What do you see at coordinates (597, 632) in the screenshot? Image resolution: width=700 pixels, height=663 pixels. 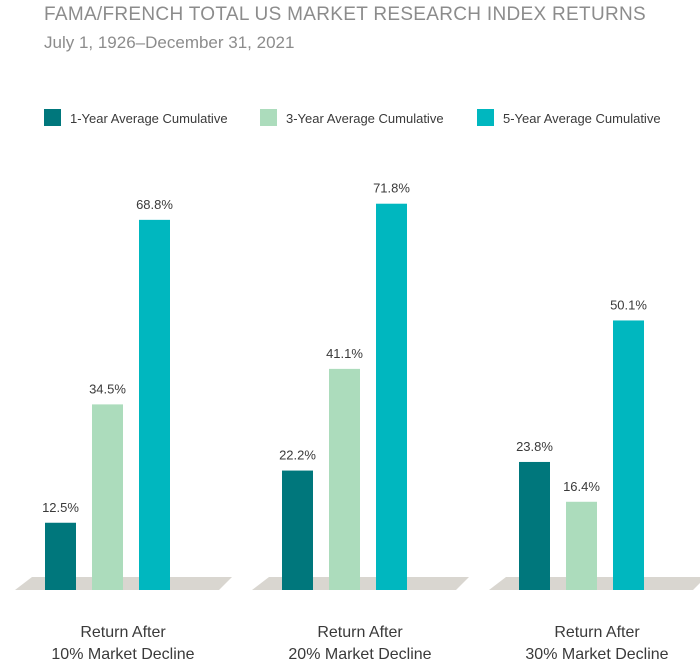 I see `category-label-3-line-1: Return After` at bounding box center [597, 632].